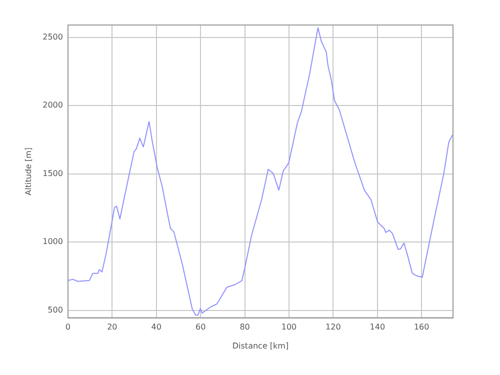  What do you see at coordinates (52, 241) in the screenshot?
I see `y-tick-label: 1000` at bounding box center [52, 241].